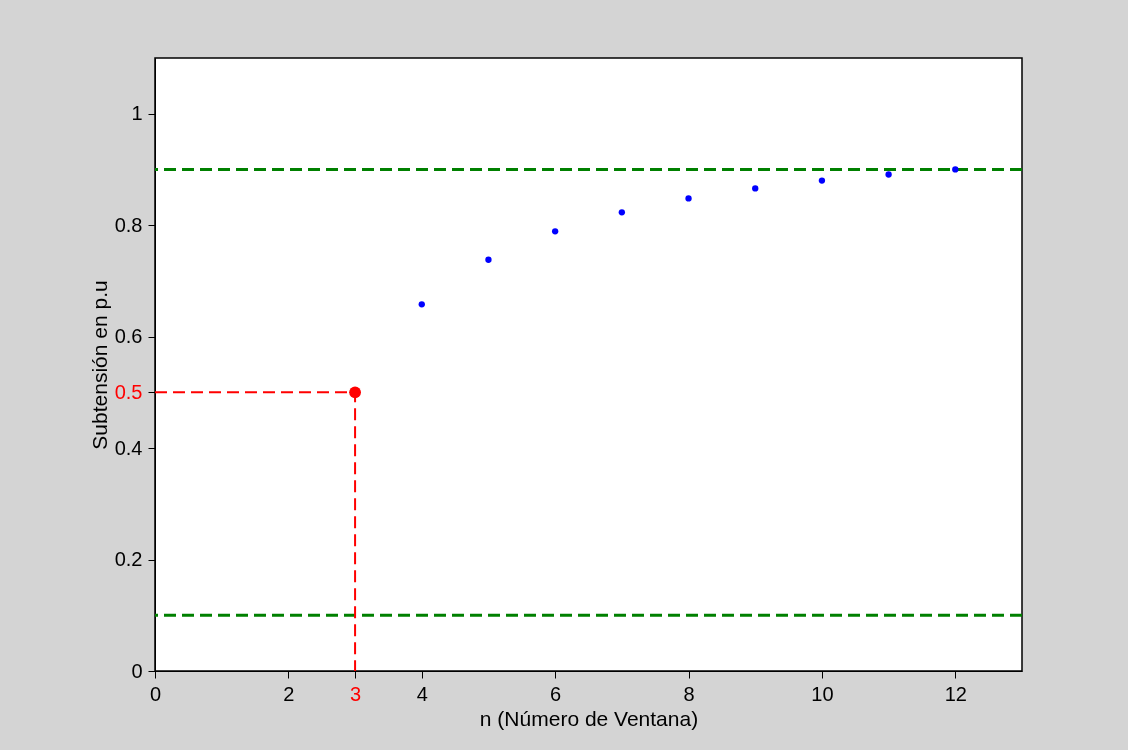 This screenshot has width=1128, height=750. What do you see at coordinates (128, 391) in the screenshot?
I see `y-tick-label: 0.5` at bounding box center [128, 391].